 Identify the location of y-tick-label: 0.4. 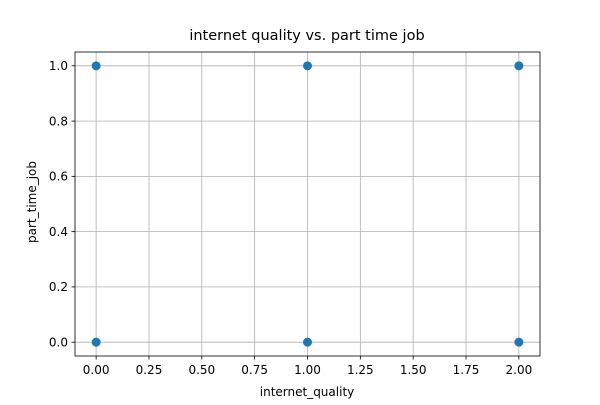
(58, 232).